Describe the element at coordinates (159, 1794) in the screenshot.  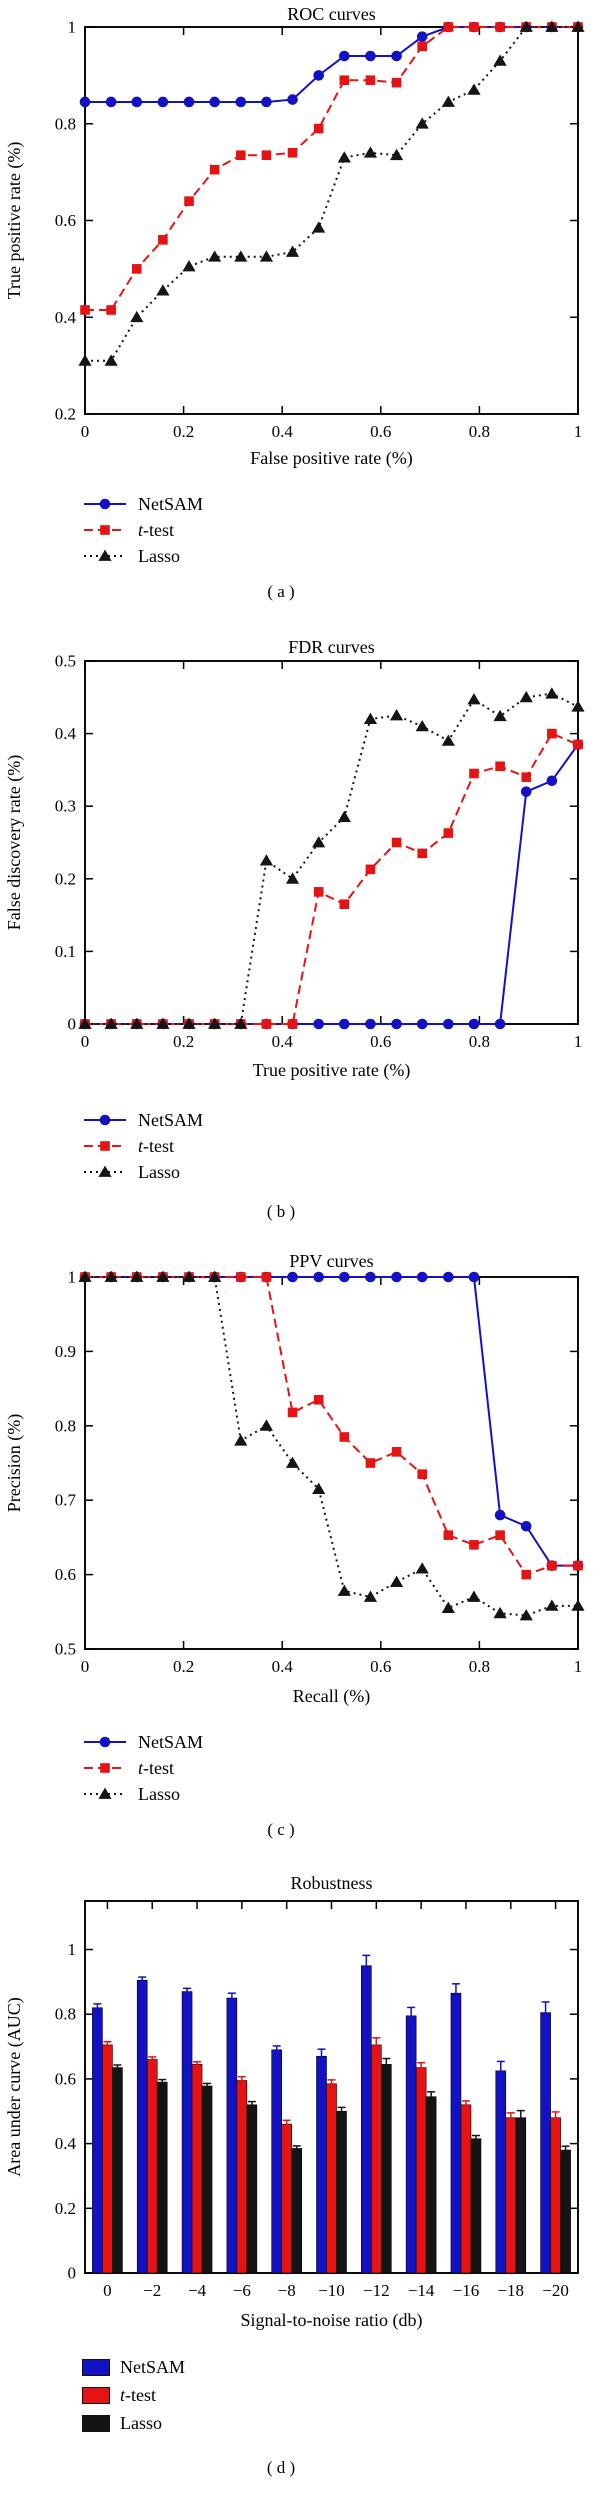
I see `legend-label: Lasso` at that location.